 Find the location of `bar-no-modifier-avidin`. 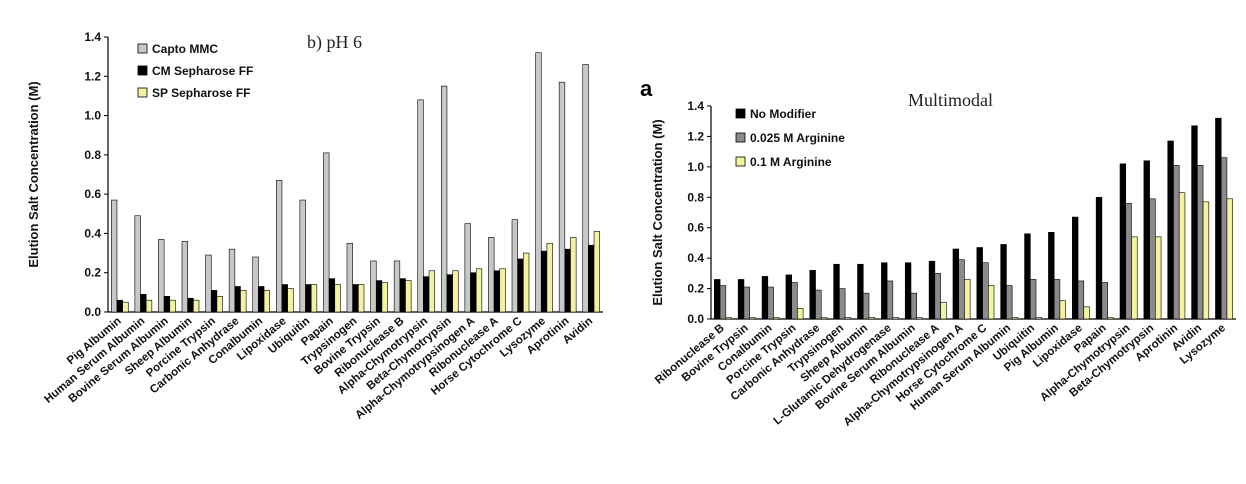

bar-no-modifier-avidin is located at coordinates (1194, 222).